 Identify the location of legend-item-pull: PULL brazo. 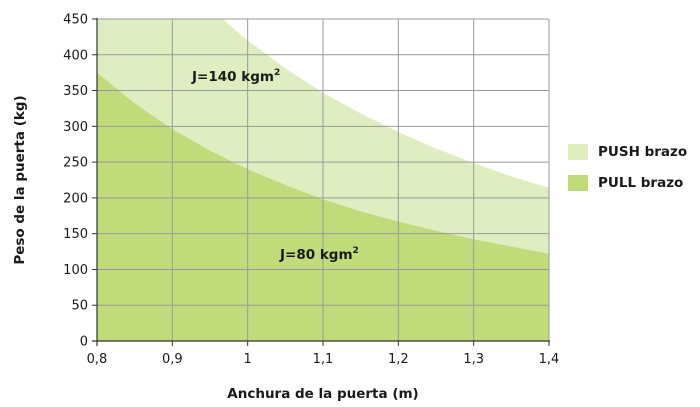
(627, 183).